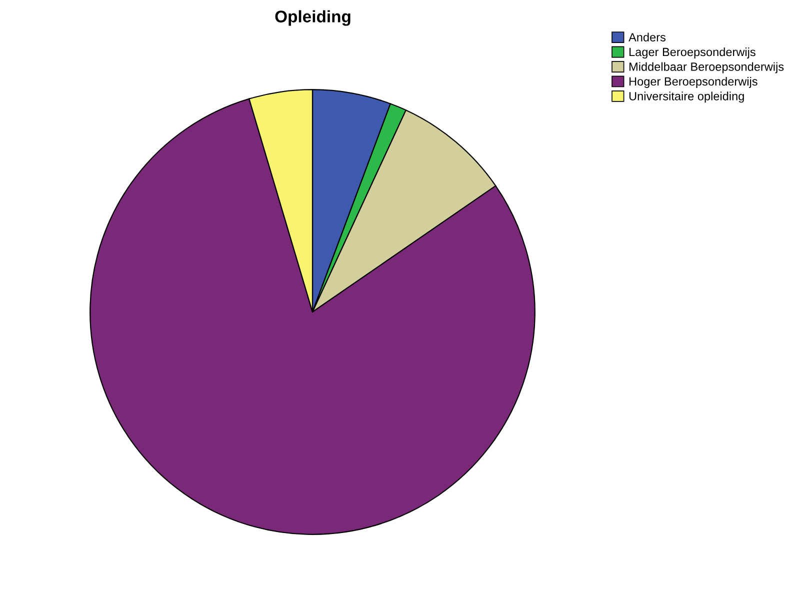 The height and width of the screenshot is (592, 794). I want to click on chart-title: Opleiding, so click(312, 18).